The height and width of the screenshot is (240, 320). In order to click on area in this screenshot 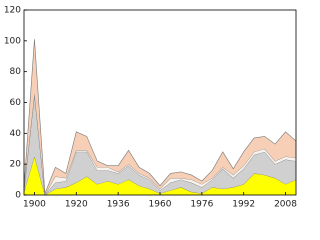, I will do `click(160, 175)`.